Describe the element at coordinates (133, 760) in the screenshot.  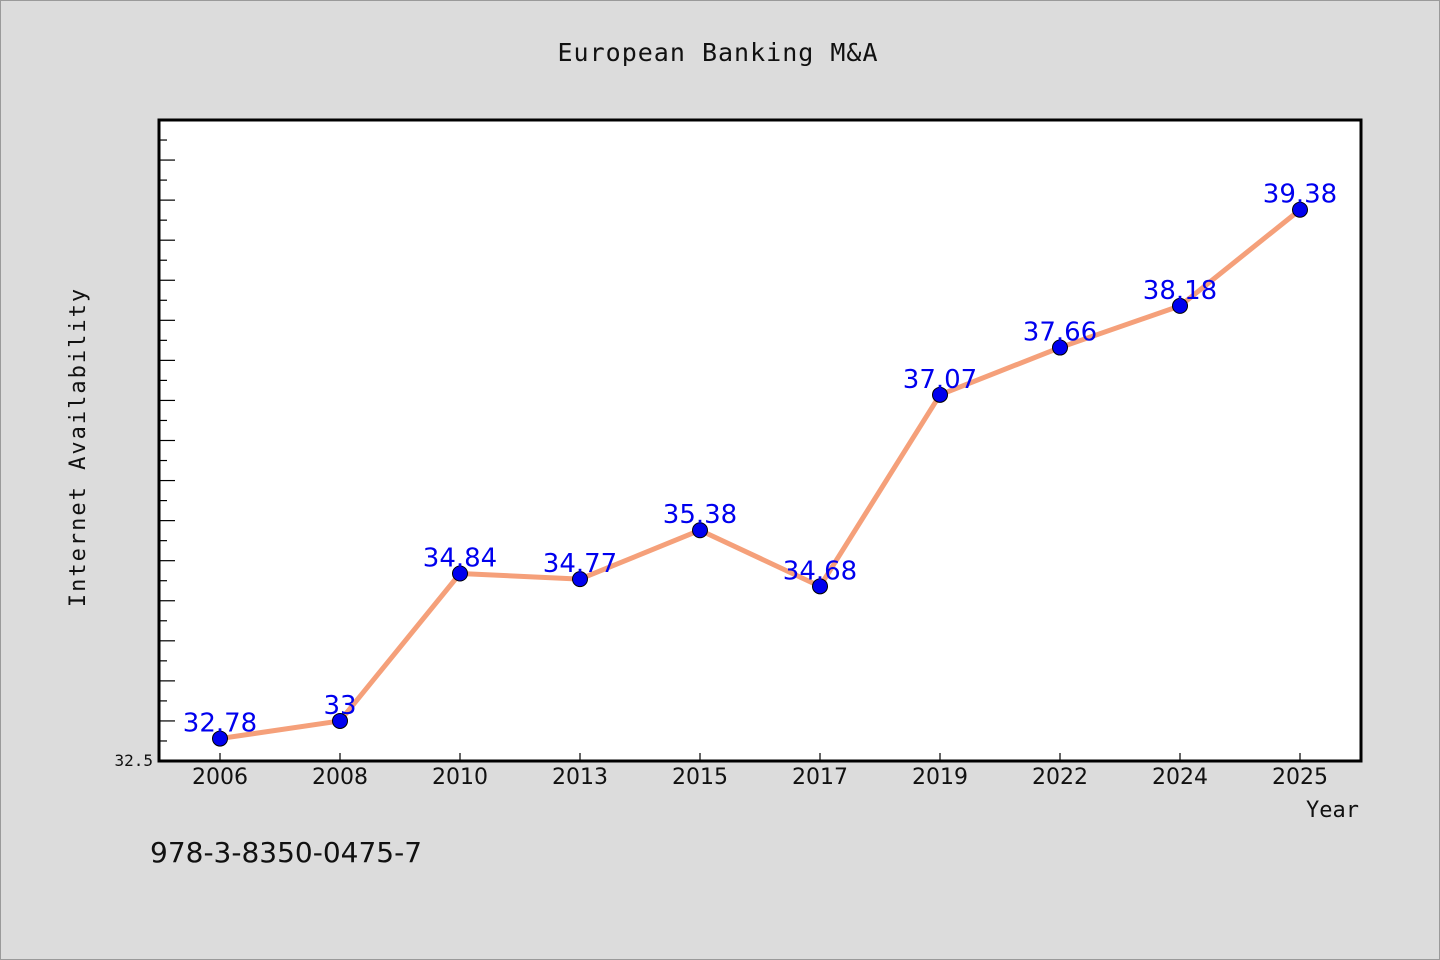
I see `y-tick-label: 32.5` at that location.